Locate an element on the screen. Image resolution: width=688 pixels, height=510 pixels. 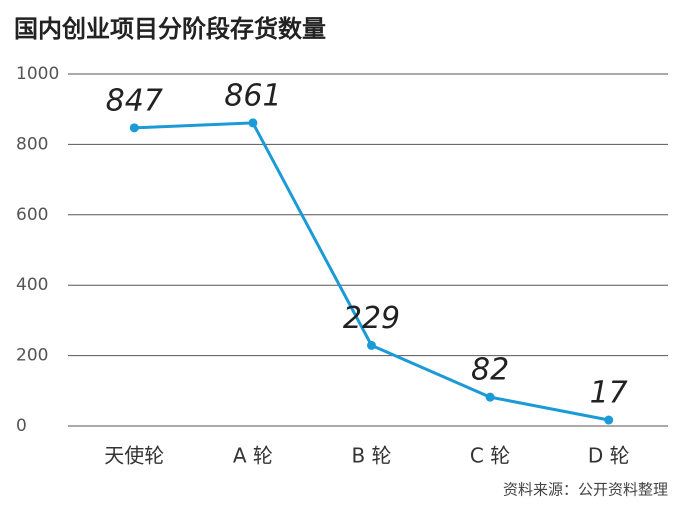
x-tick-label: A 轮 is located at coordinates (253, 456).